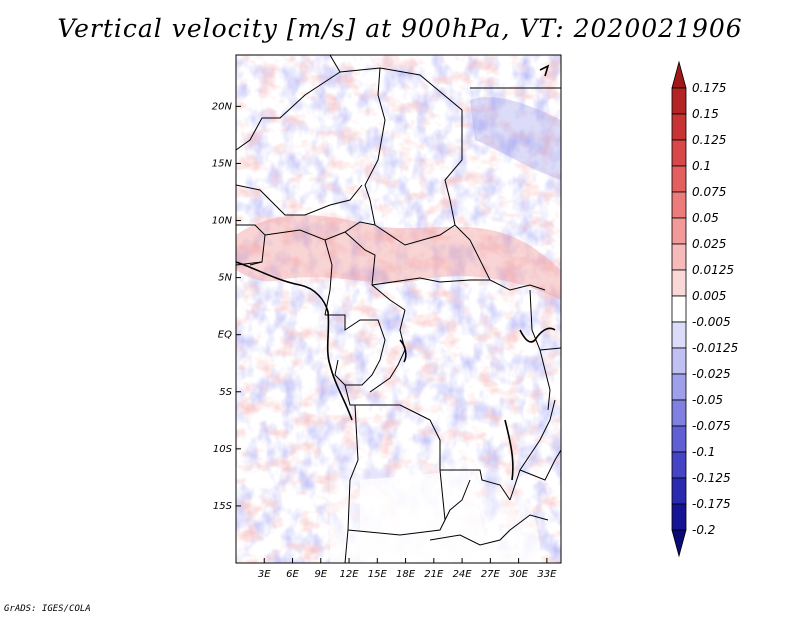 This screenshot has width=800, height=618. What do you see at coordinates (292, 574) in the screenshot?
I see `lon-label: 6E` at bounding box center [292, 574].